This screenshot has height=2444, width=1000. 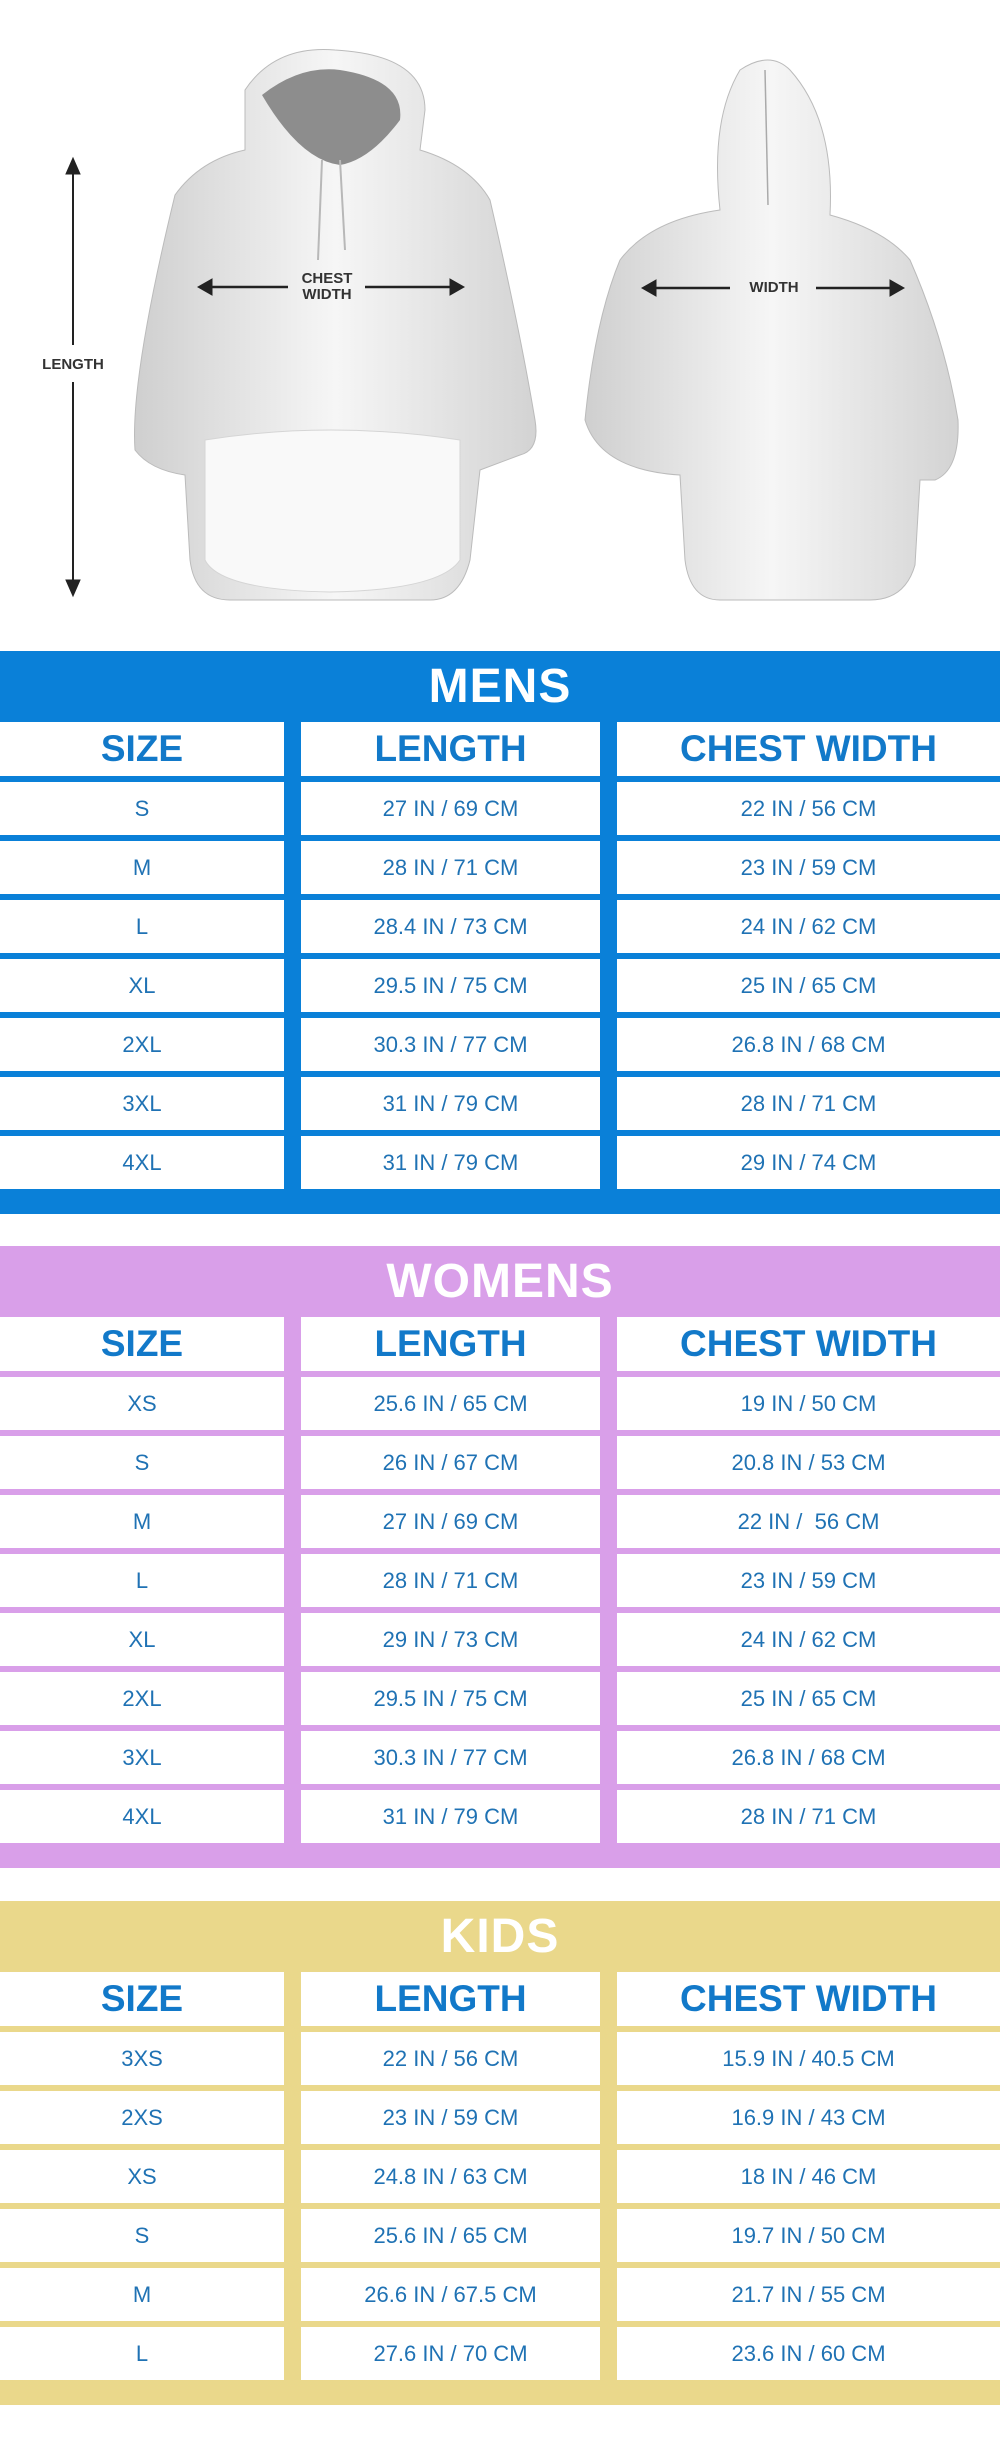 I want to click on chest-width-cell: 18 IN / 46 CM, so click(x=808, y=2176).